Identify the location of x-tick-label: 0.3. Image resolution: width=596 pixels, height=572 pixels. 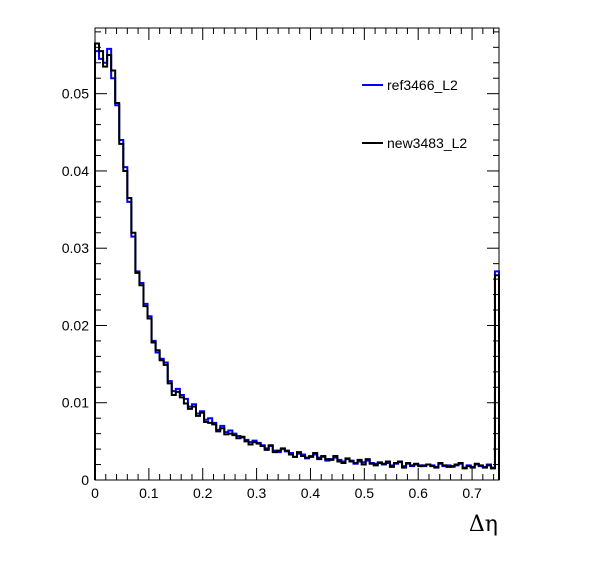
(257, 493).